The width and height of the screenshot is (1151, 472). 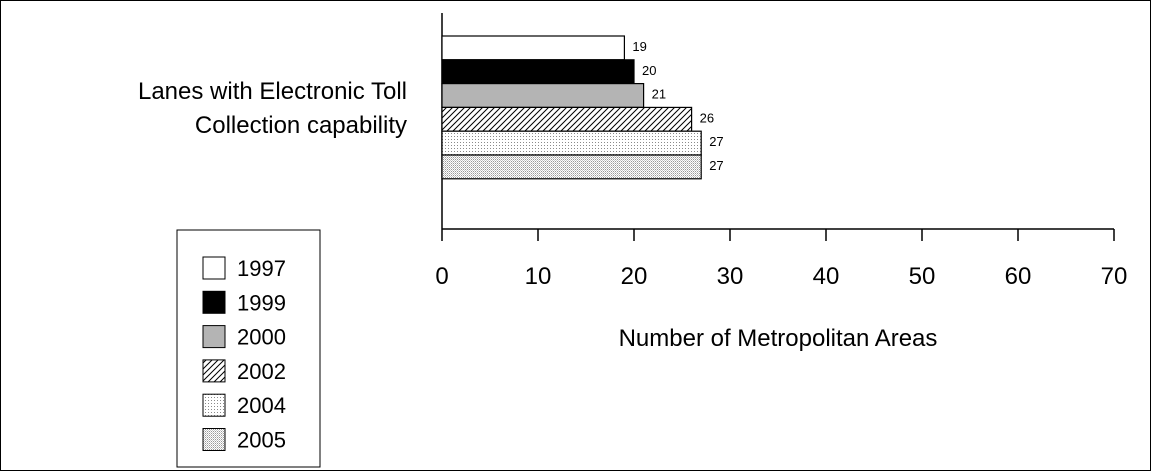 I want to click on legend-label-2000: 2000, so click(x=261, y=337).